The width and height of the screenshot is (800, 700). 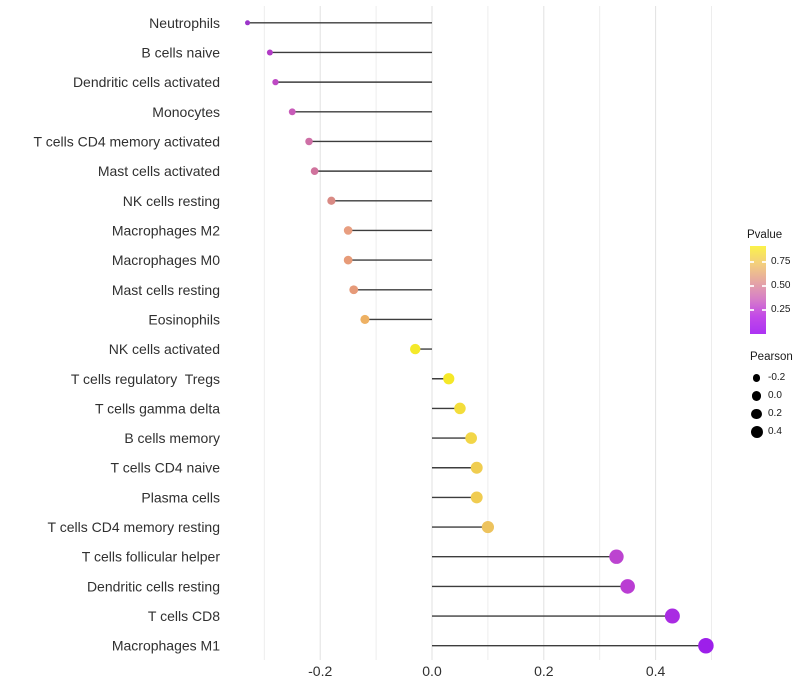 I want to click on y-axis-label: Dendritic cells resting, so click(x=153, y=586).